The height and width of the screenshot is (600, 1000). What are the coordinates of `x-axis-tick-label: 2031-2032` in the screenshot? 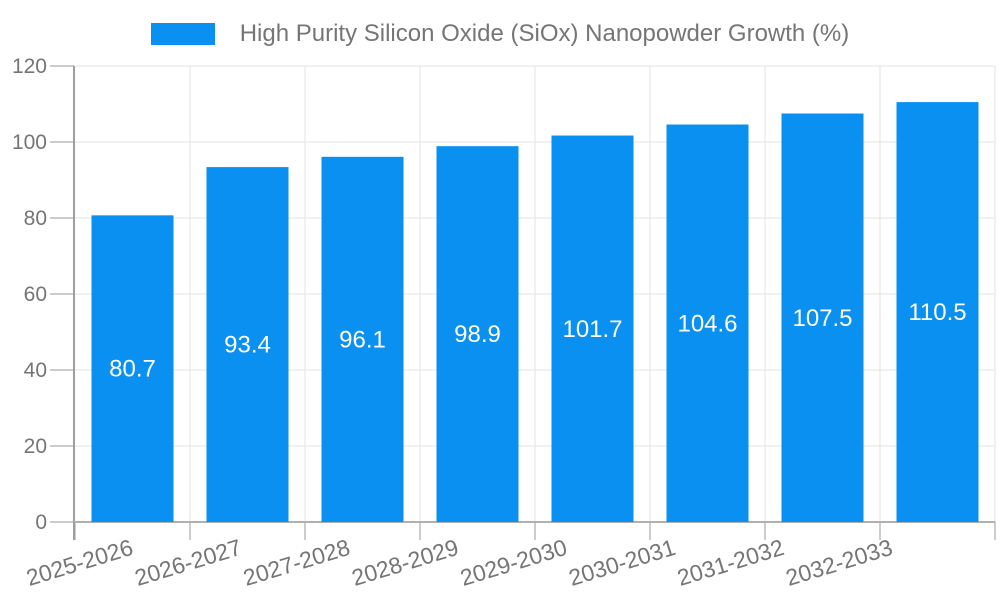 It's located at (730, 562).